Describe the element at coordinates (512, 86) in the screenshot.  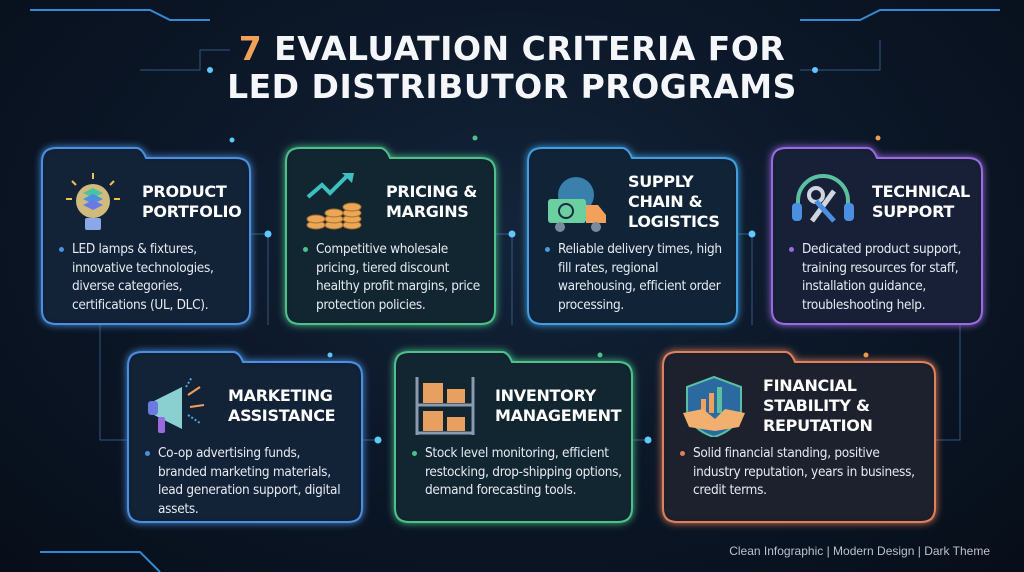
I see `title-line-2: LED DISTRIBUTOR PROGRAMS` at that location.